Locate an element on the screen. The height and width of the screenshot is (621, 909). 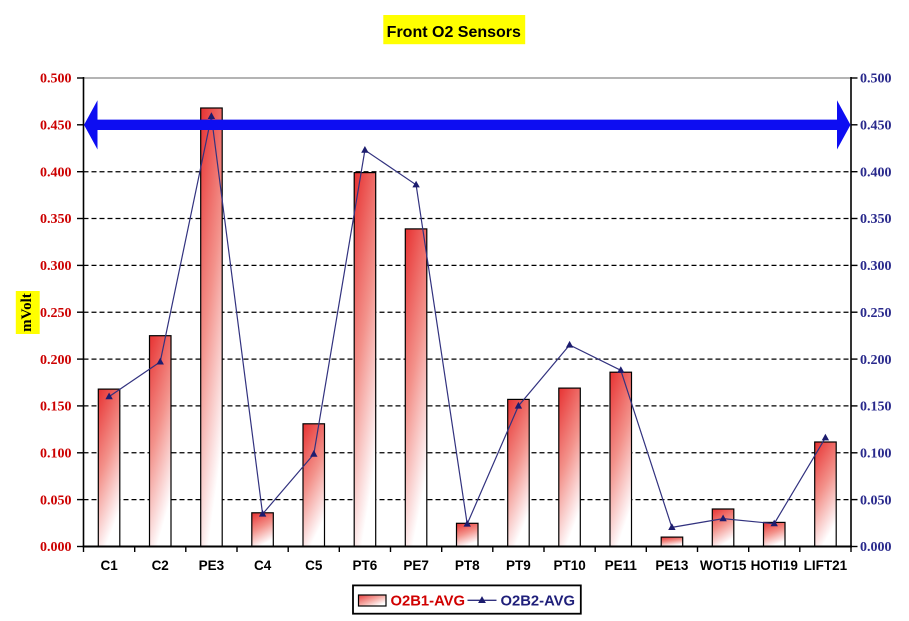
svg-text: PT9 is located at coordinates (518, 565).